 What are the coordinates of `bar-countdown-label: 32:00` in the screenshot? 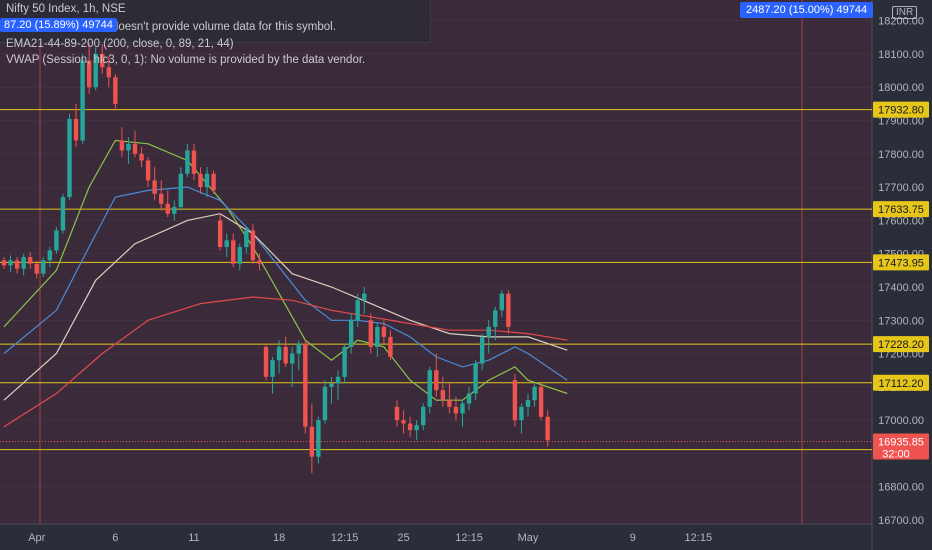 It's located at (896, 454).